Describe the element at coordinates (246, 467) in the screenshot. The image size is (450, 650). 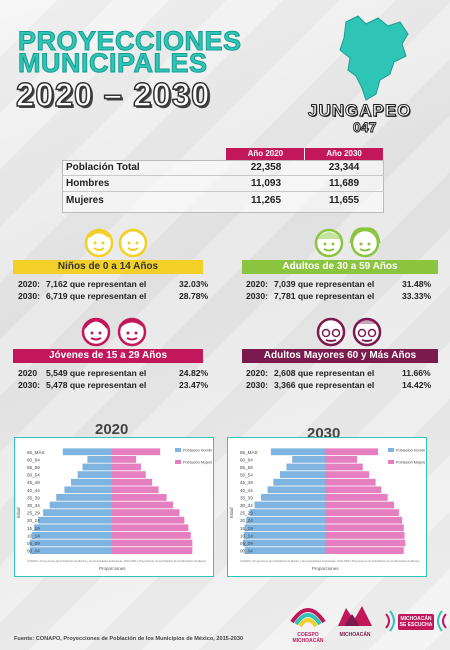
I see `age-tick-label: 55_59` at that location.